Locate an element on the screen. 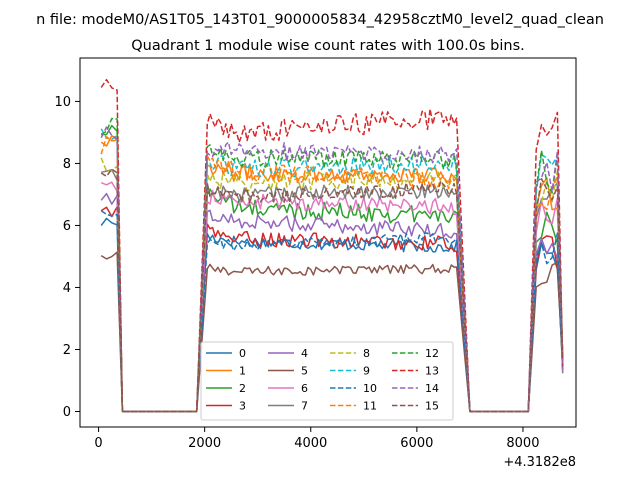 This screenshot has height=480, width=640. y-tick-label: 4 is located at coordinates (67, 288).